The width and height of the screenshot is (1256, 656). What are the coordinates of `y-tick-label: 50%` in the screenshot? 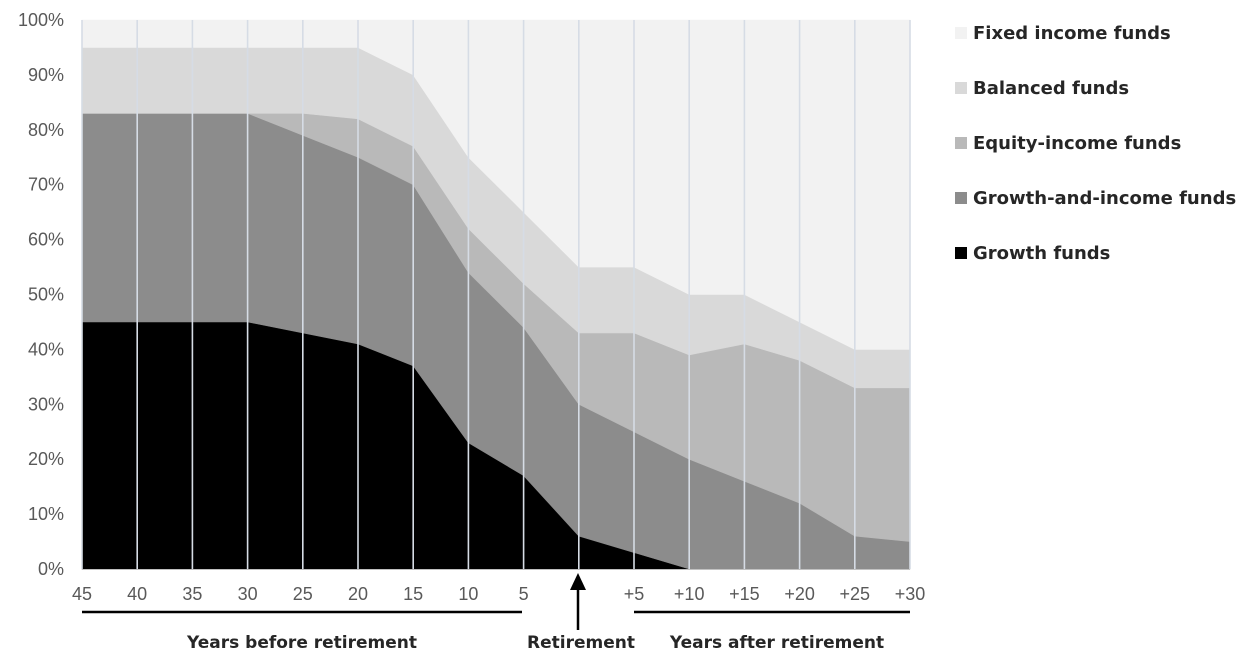 It's located at (46, 295).